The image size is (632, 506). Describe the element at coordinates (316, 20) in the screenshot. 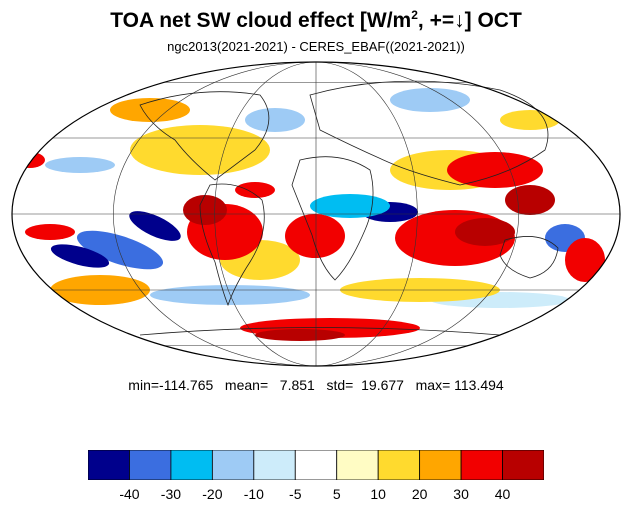

I see `plot-title: TOA net SW cloud effect [W/m2, +=↓] OCT` at that location.